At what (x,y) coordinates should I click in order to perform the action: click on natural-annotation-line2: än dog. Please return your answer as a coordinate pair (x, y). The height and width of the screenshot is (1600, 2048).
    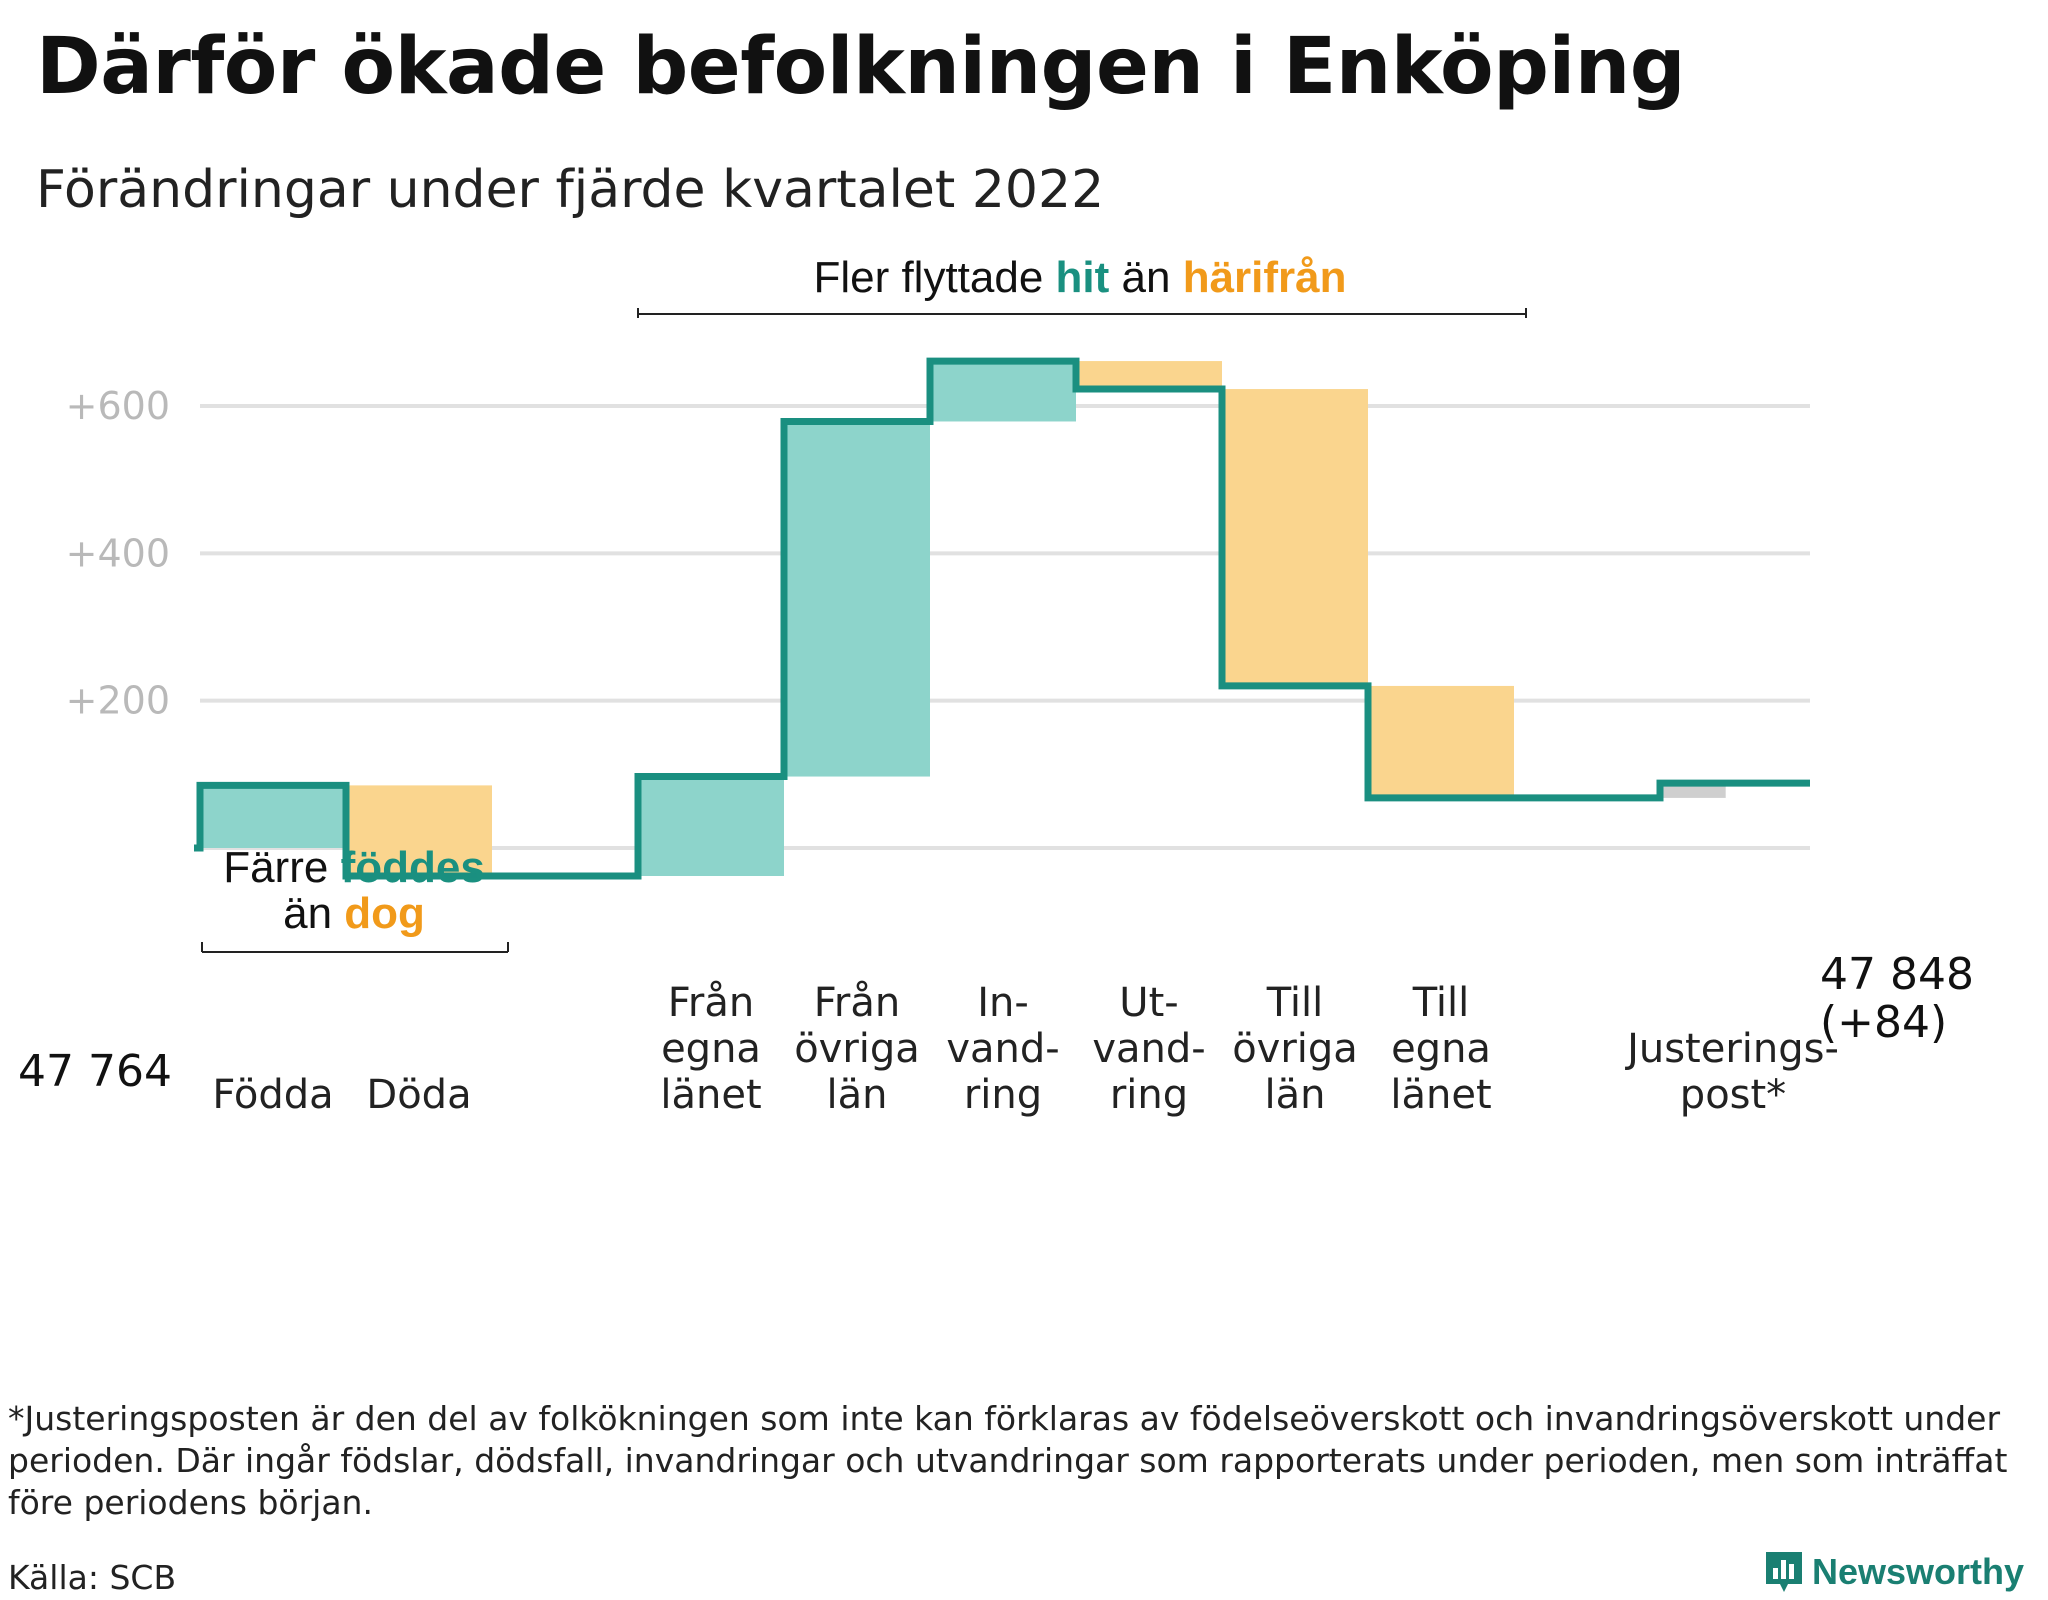
    Looking at the image, I should click on (354, 913).